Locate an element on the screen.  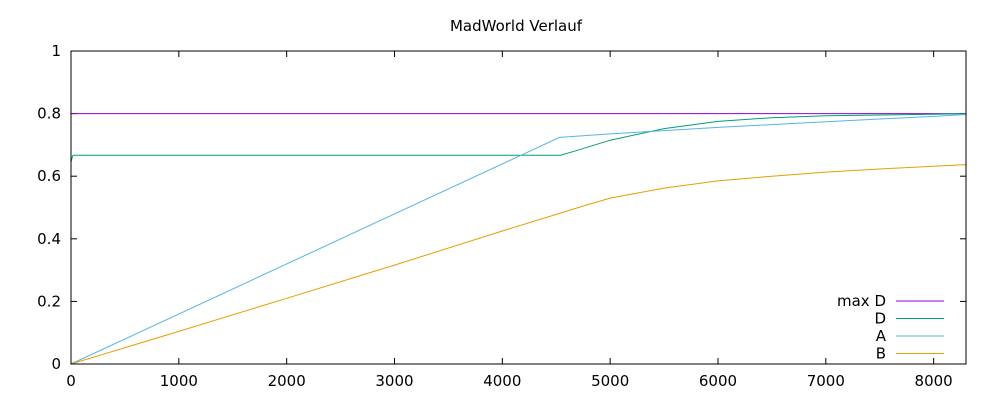
y-tick-label: 0.4 is located at coordinates (49, 239).